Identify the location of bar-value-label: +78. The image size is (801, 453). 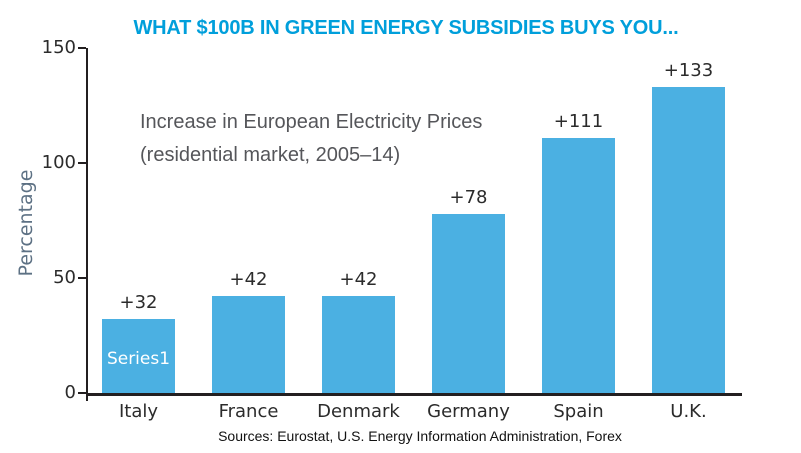
(468, 197).